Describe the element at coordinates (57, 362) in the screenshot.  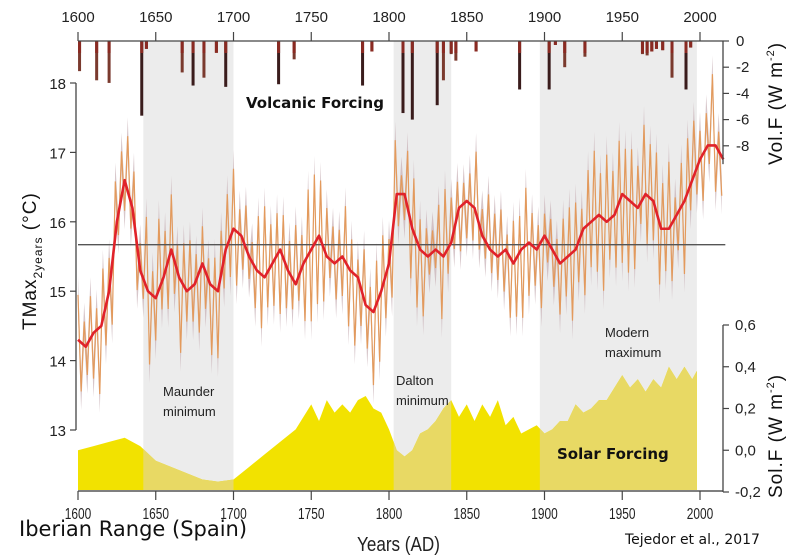
I see `temperature-y-tick-label: 14` at that location.